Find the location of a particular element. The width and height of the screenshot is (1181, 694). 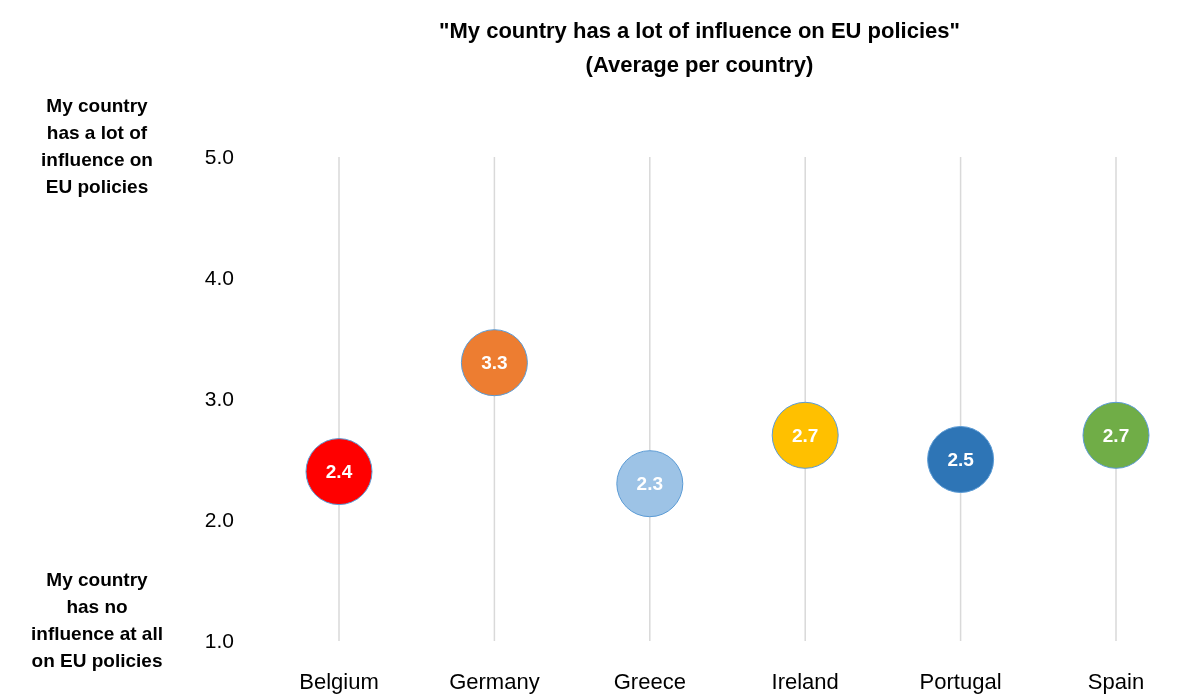

data-label: 3.3 is located at coordinates (494, 363).